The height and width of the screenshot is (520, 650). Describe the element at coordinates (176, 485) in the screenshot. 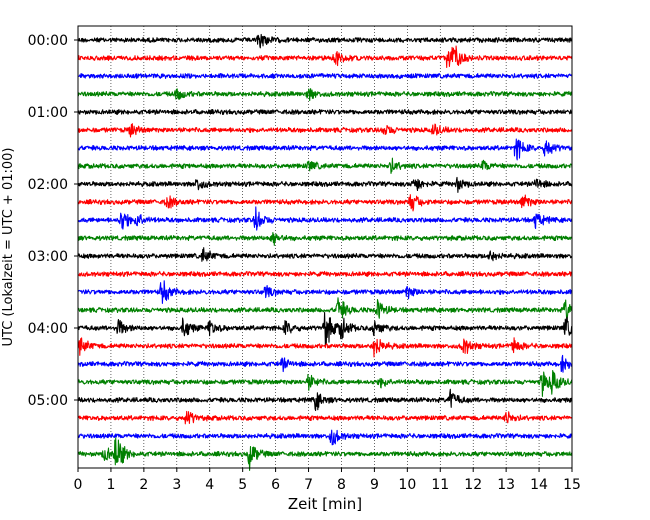

I see `x-tick-label-3: 3` at that location.